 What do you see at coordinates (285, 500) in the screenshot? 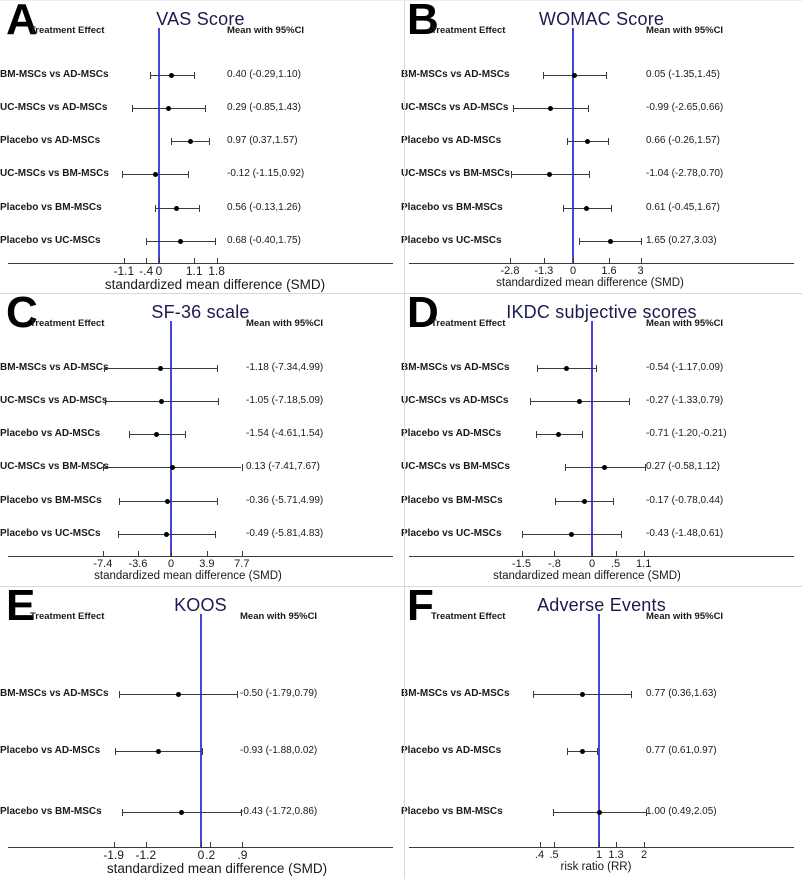
I see `mean-ci-value: -0.36 (-5.71,4.99)` at bounding box center [285, 500].